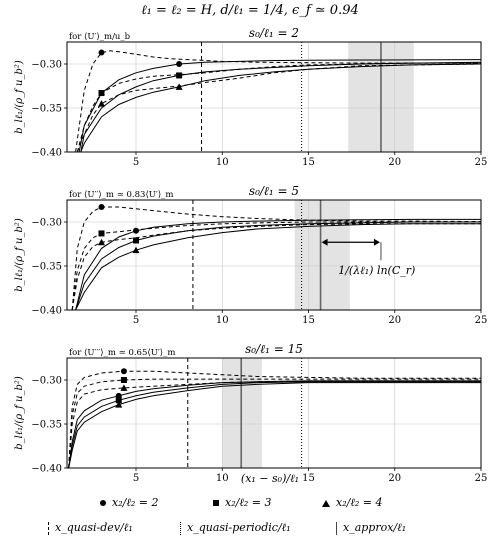 This screenshot has height=545, width=500. I want to click on legend-label: x₂/ℓ₂ = 3, so click(248, 502).